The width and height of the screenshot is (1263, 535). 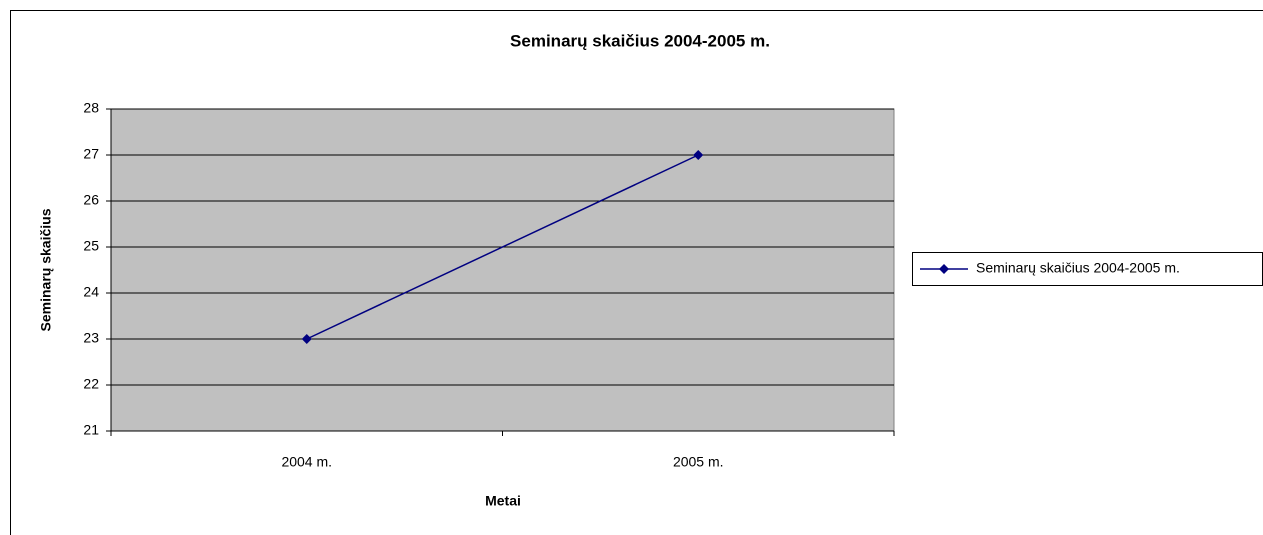 What do you see at coordinates (91, 154) in the screenshot?
I see `y-tick-label: 27` at bounding box center [91, 154].